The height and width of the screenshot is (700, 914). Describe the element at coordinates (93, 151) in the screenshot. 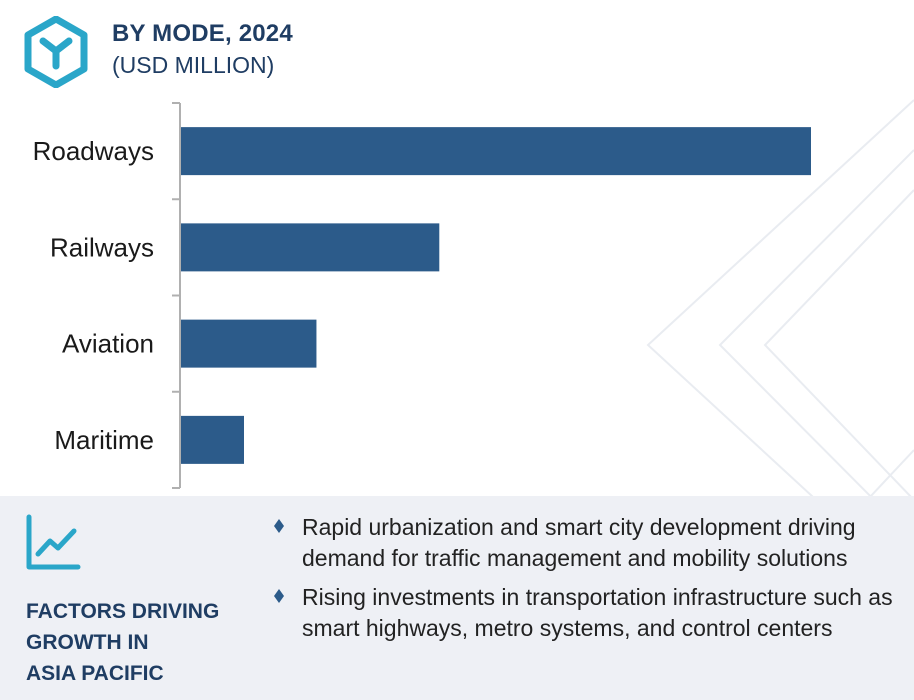

I see `category-label-roadways: Roadways` at that location.